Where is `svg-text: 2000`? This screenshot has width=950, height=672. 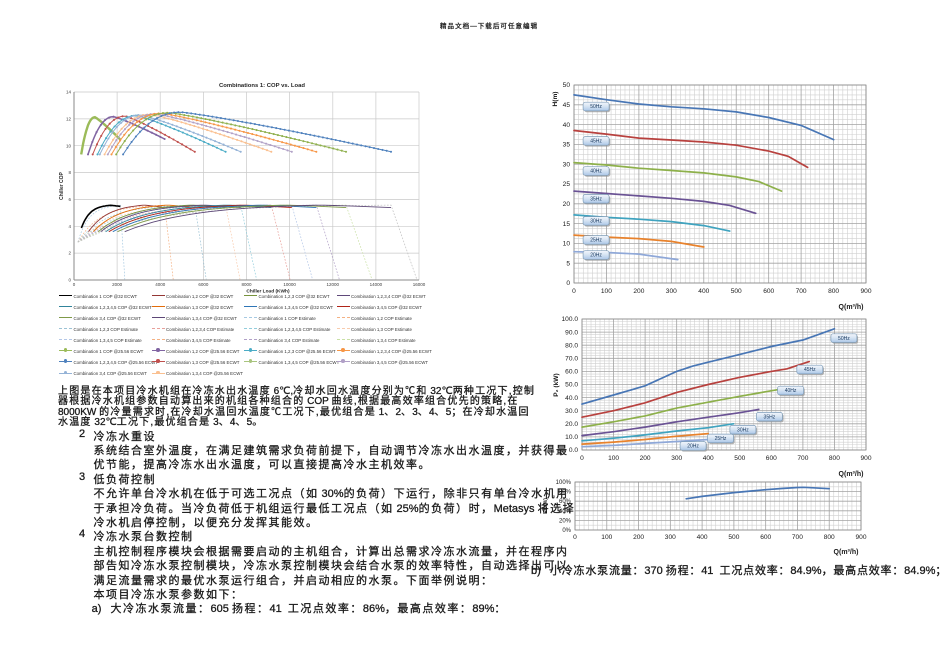
svg-text: 2000 is located at coordinates (117, 284).